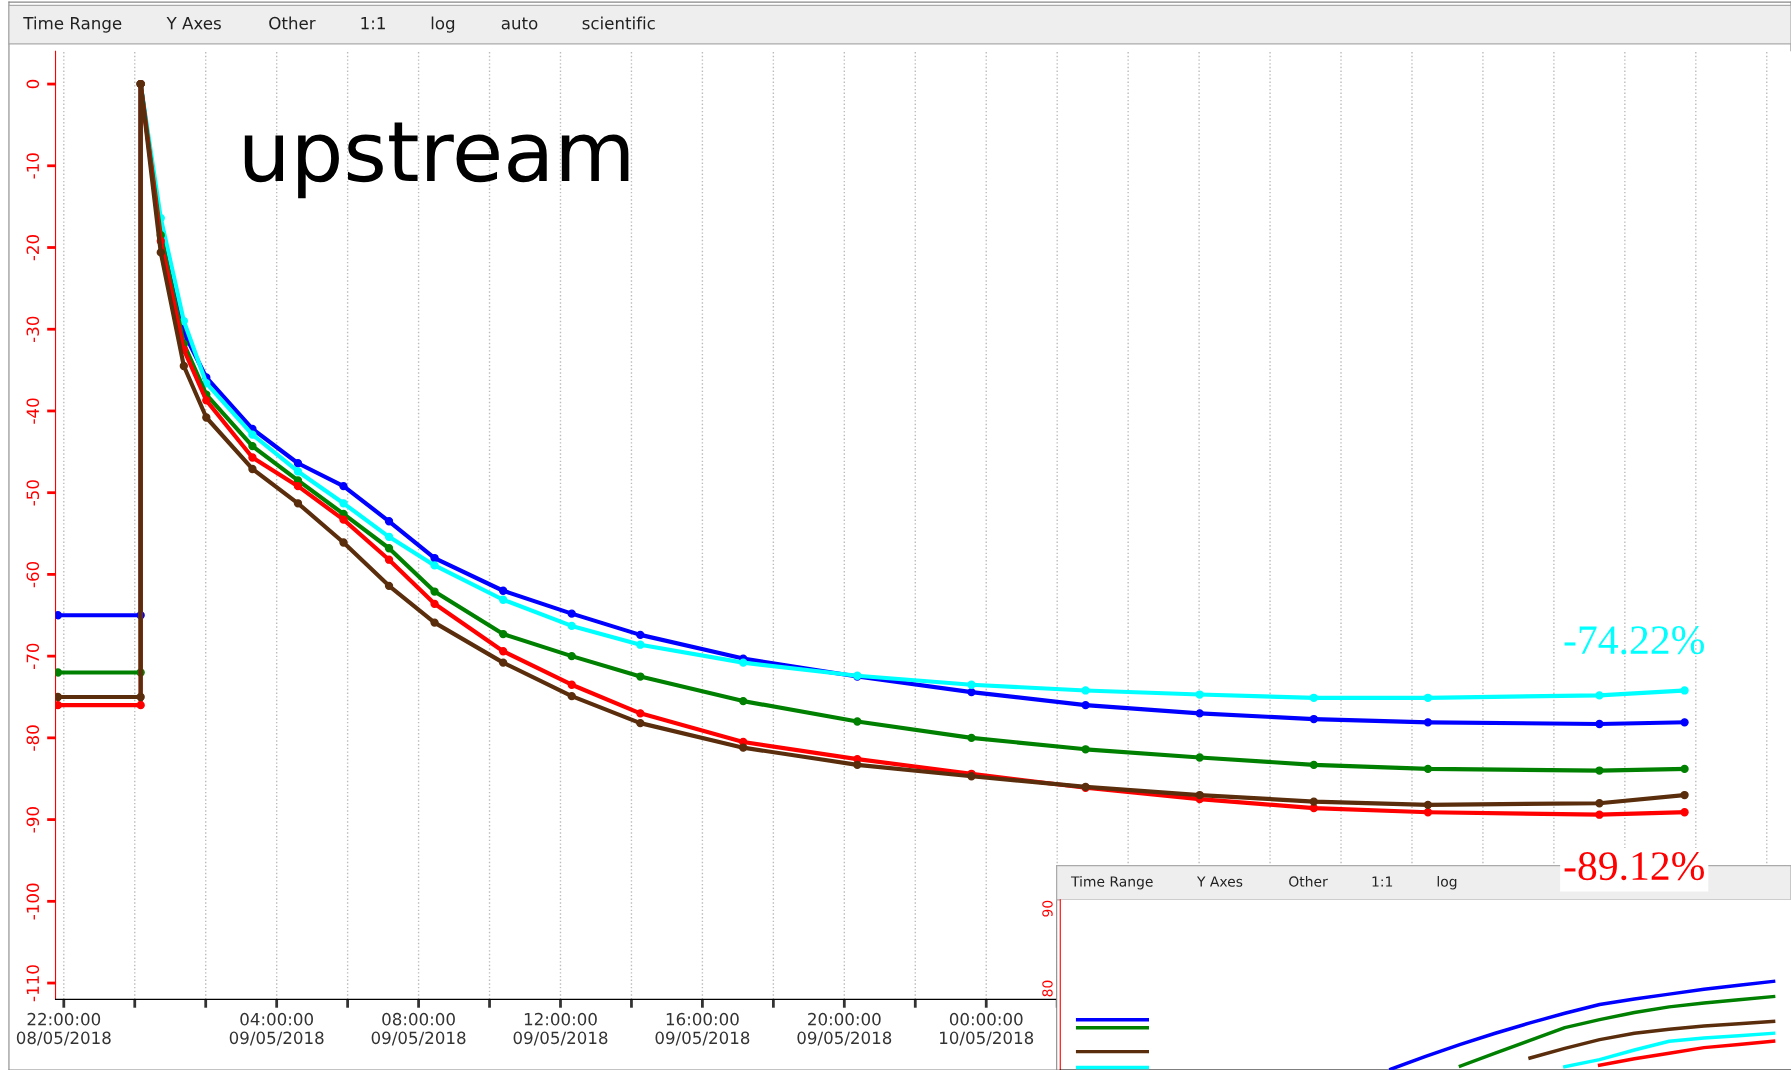 This screenshot has height=1070, width=1791. I want to click on x-tick-label: 12:00:00 09/05/2018, so click(560, 1029).